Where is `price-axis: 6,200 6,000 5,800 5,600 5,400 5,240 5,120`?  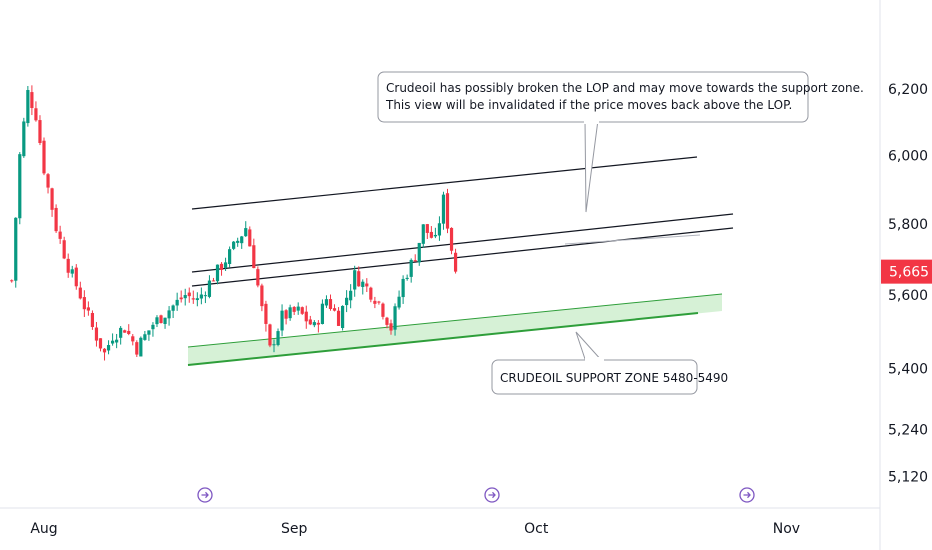 price-axis: 6,200 6,000 5,800 5,600 5,400 5,240 5,120 is located at coordinates (908, 283).